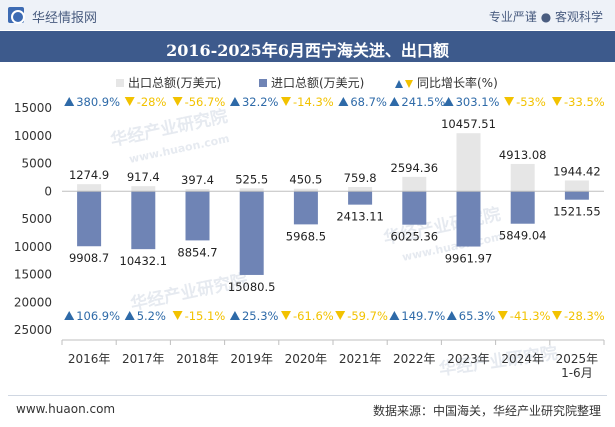 This screenshot has width=615, height=427. I want to click on x-tick-label: 2025年, so click(577, 359).